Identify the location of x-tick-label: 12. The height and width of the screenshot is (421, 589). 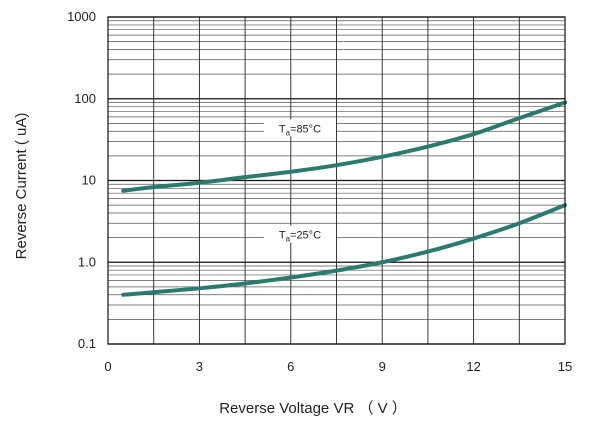
(473, 366).